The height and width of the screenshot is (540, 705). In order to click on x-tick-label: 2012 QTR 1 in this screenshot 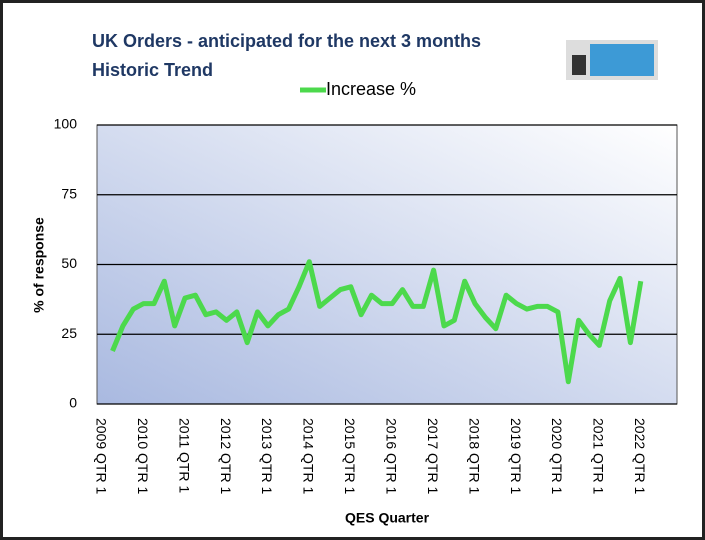, I will do `click(226, 456)`.